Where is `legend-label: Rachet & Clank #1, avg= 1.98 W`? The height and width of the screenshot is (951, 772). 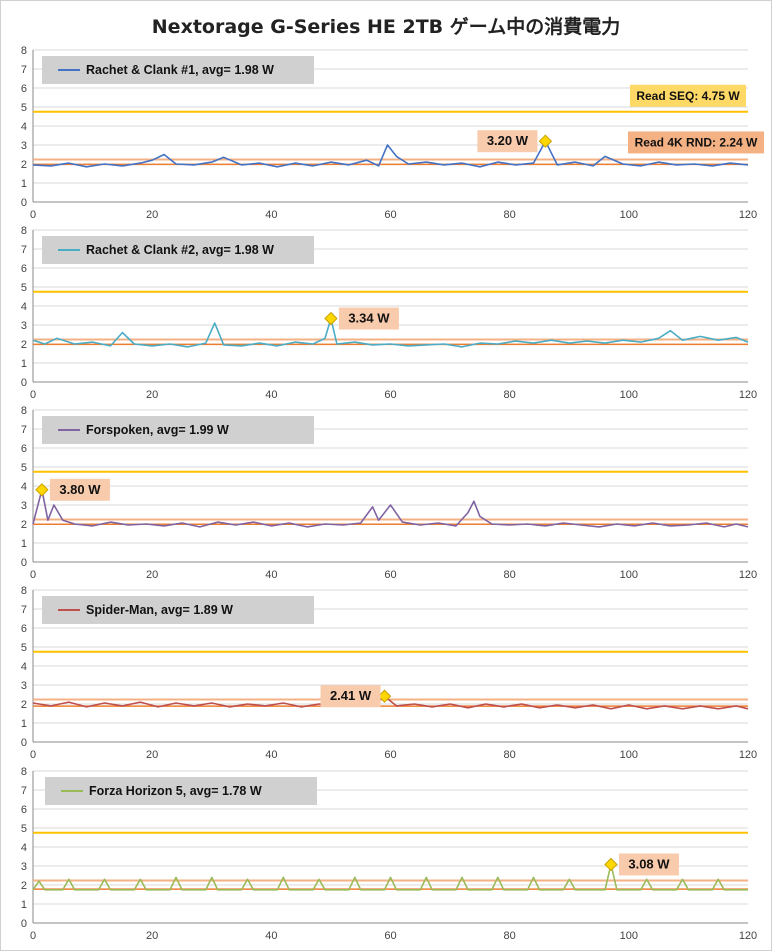 legend-label: Rachet & Clank #1, avg= 1.98 W is located at coordinates (180, 70).